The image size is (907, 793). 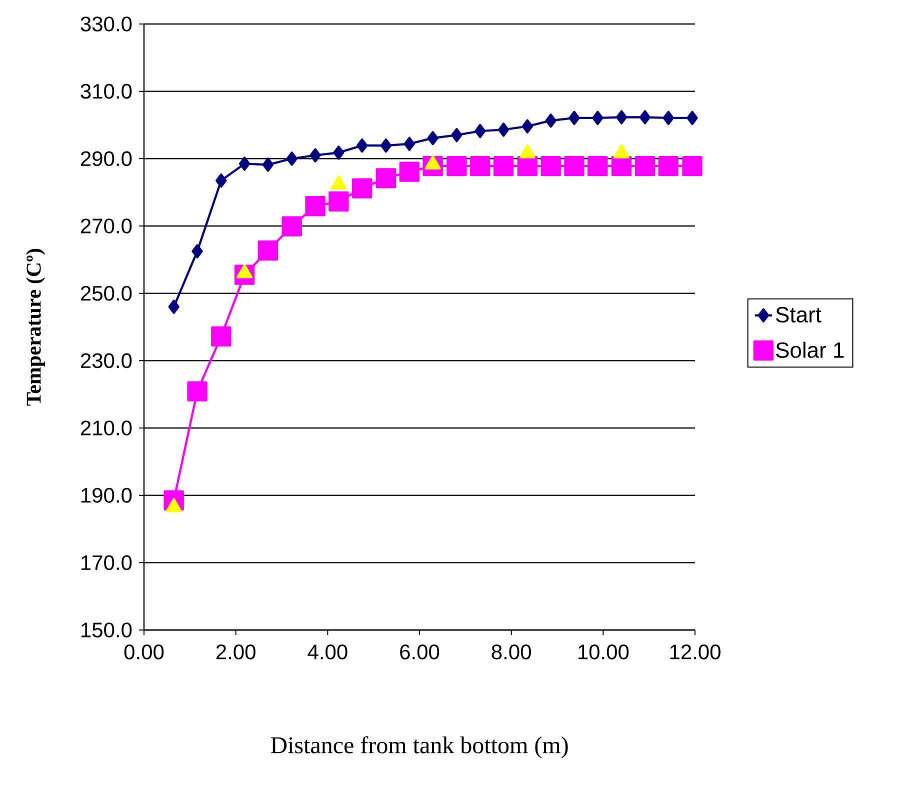 I want to click on y-tick-label: 150.0, so click(x=107, y=630).